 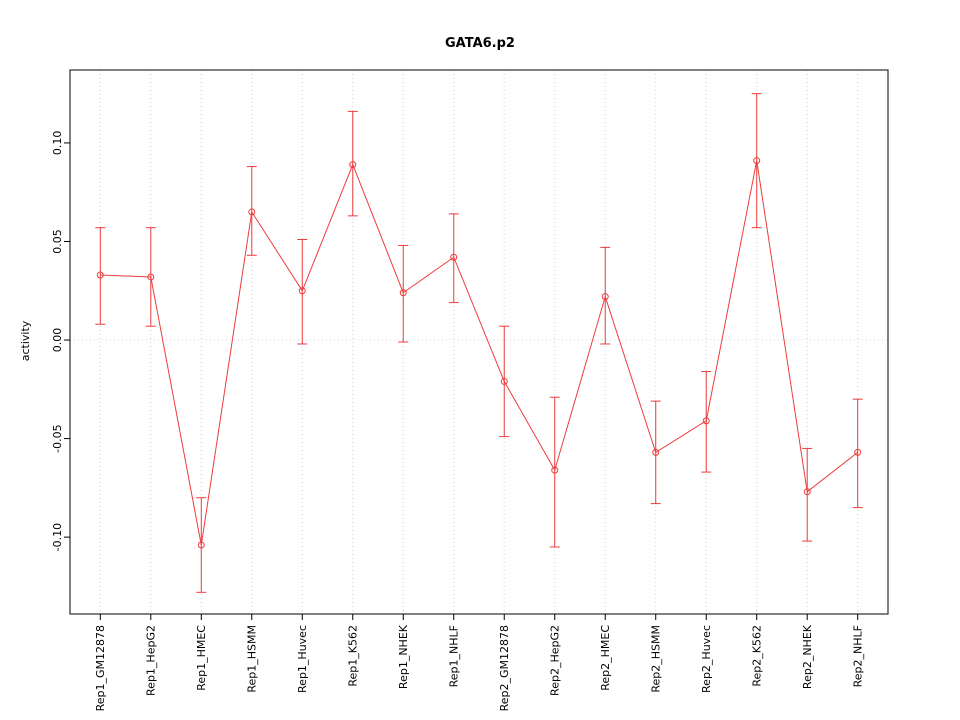 I want to click on x-tick-label: Rep2_K562, so click(x=757, y=656).